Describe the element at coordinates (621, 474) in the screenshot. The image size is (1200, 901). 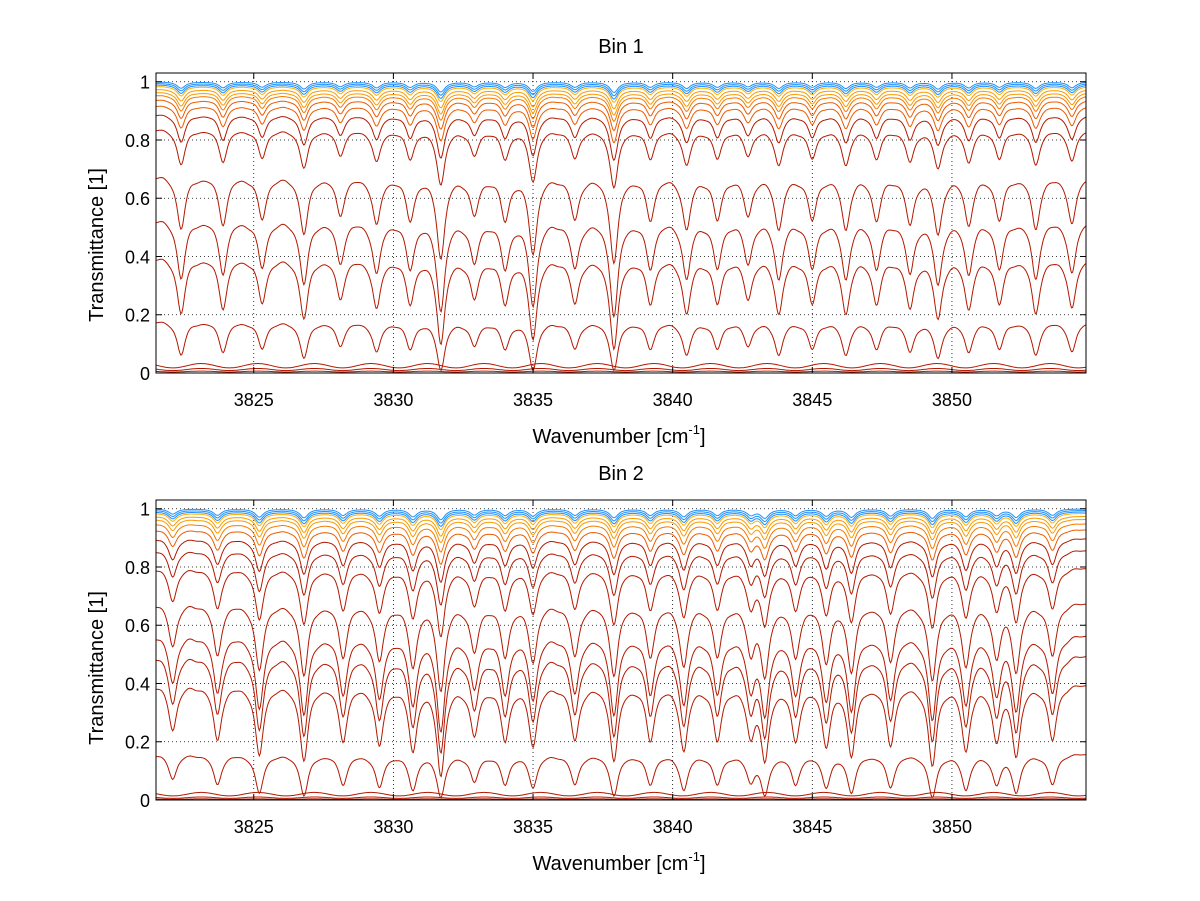
I see `chart-title: Bin 2` at that location.